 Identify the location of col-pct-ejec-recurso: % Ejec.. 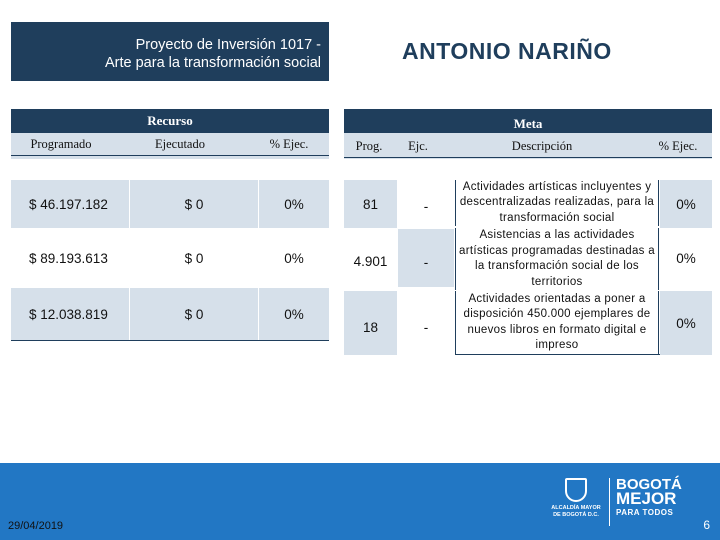
(289, 144).